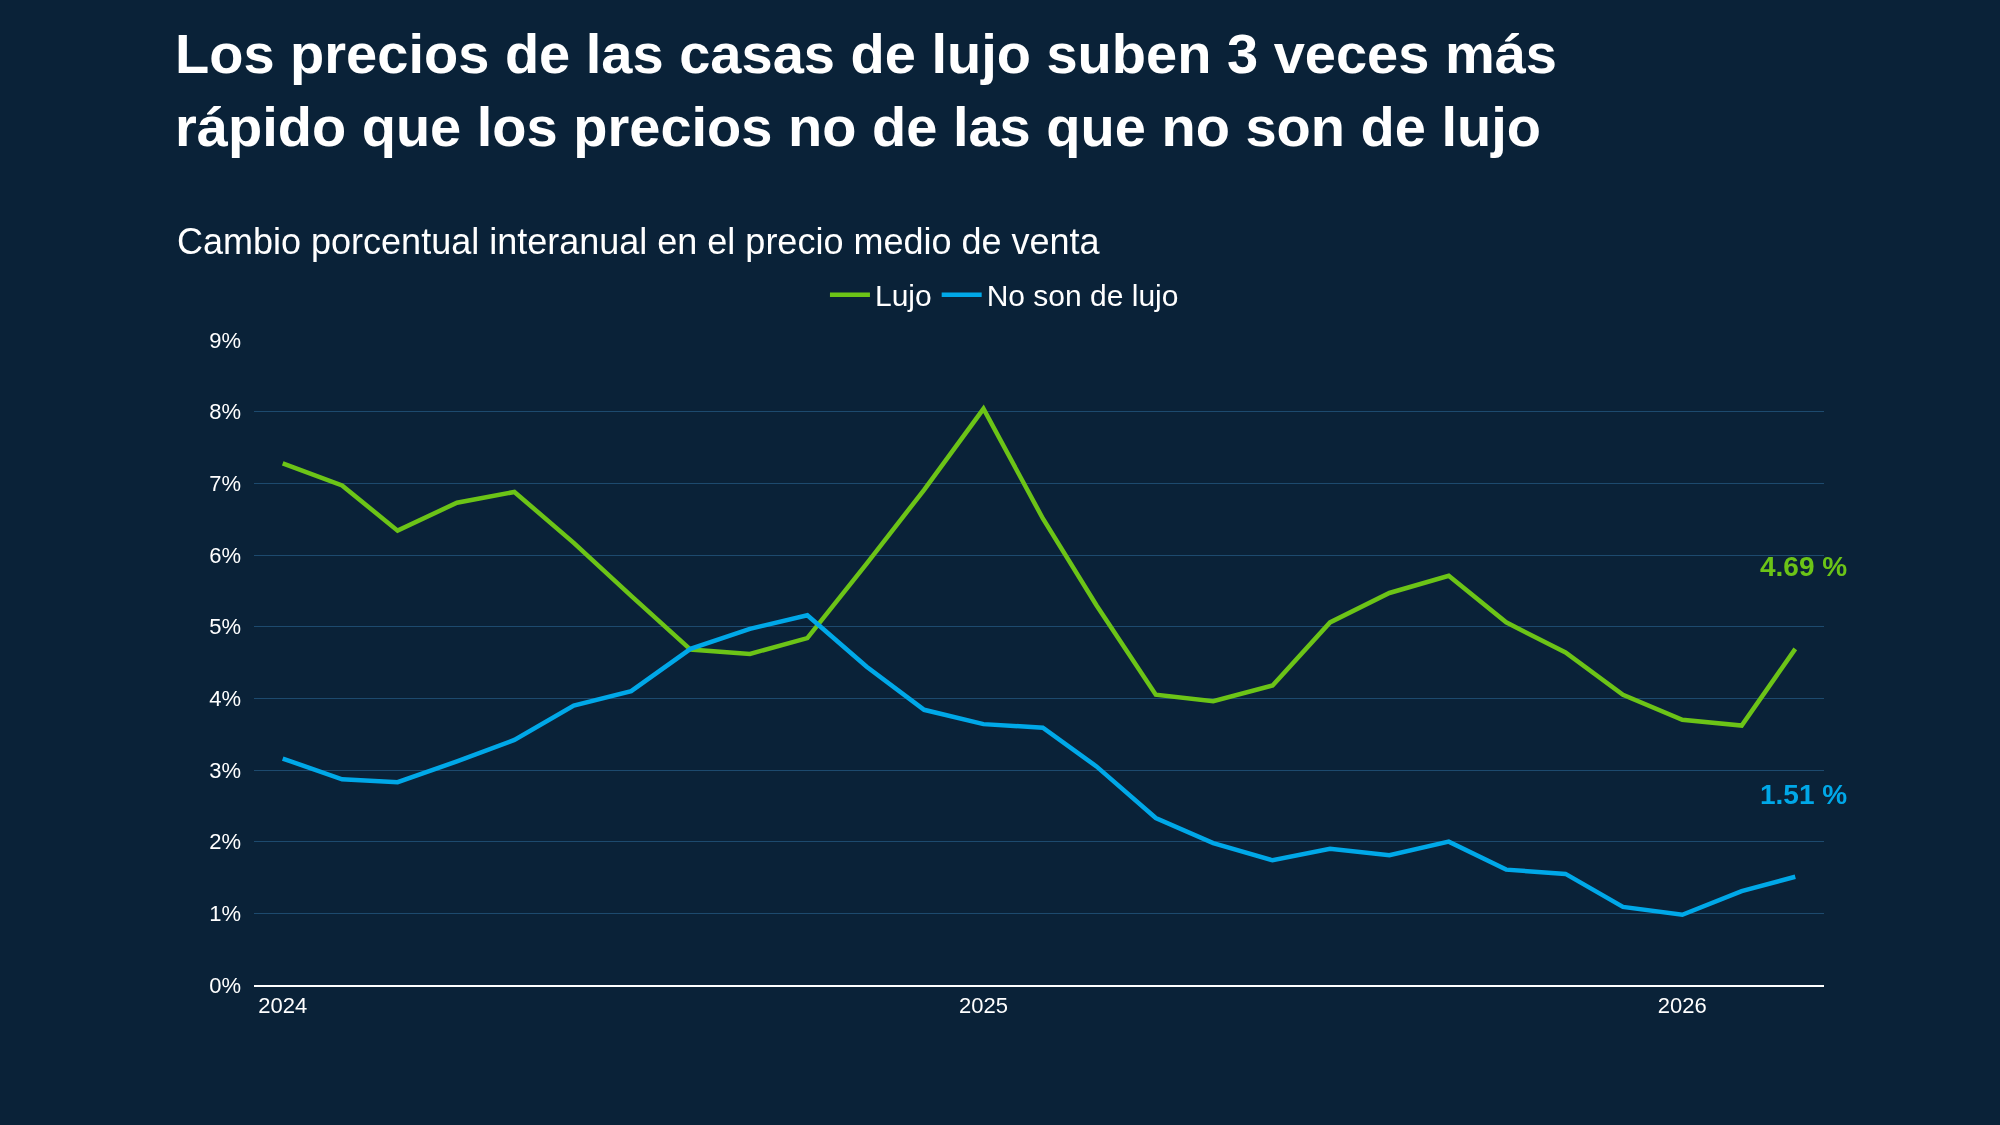 This screenshot has height=1125, width=2000. I want to click on chart-title: Los precios de las casas de lujo suben 3 veces más rápido que los precios no de las que no son de lujo, so click(866, 90).